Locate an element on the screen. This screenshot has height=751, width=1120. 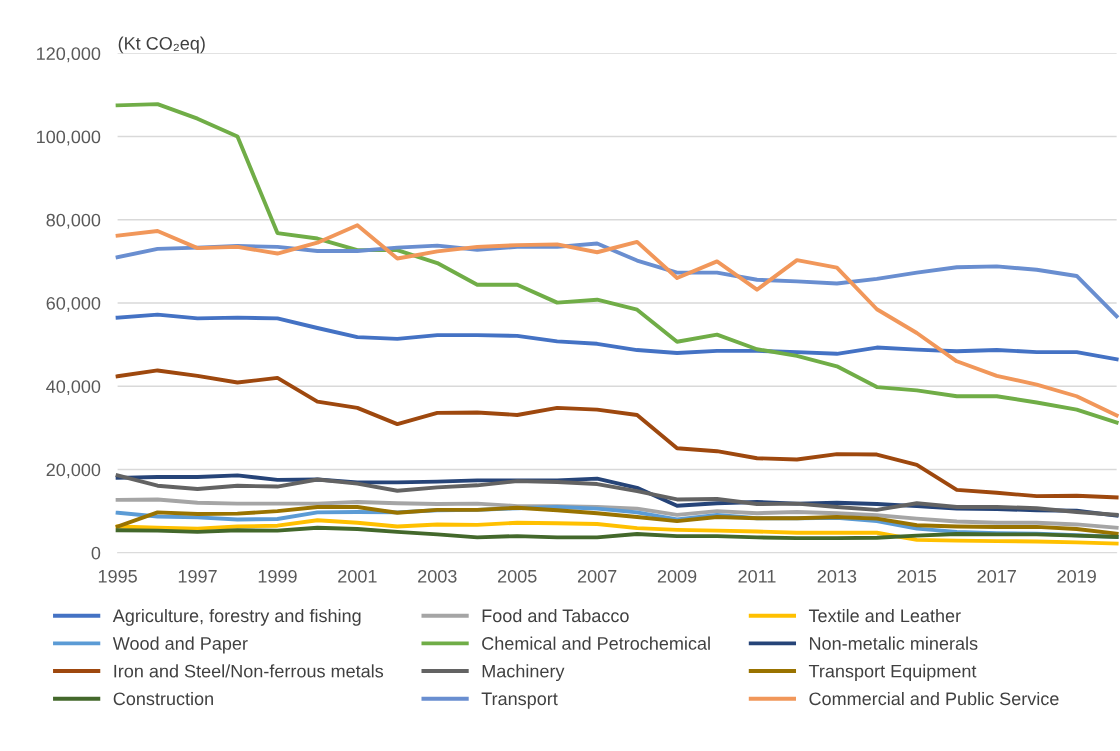
legend-label: Non-metalic minerals is located at coordinates (893, 643).